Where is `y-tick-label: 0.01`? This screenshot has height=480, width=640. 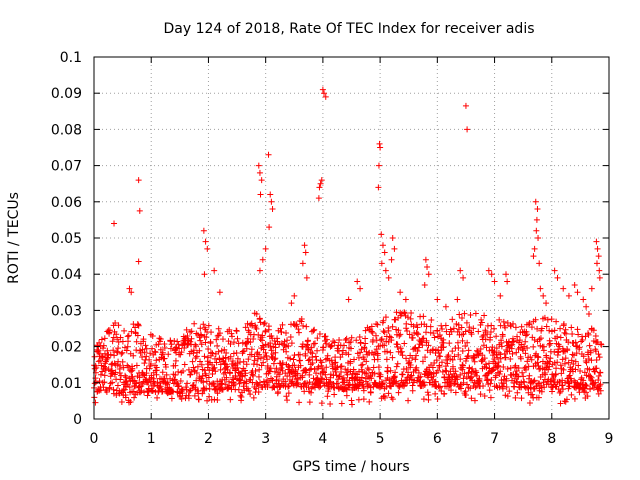
y-tick-label: 0.01 is located at coordinates (66, 384).